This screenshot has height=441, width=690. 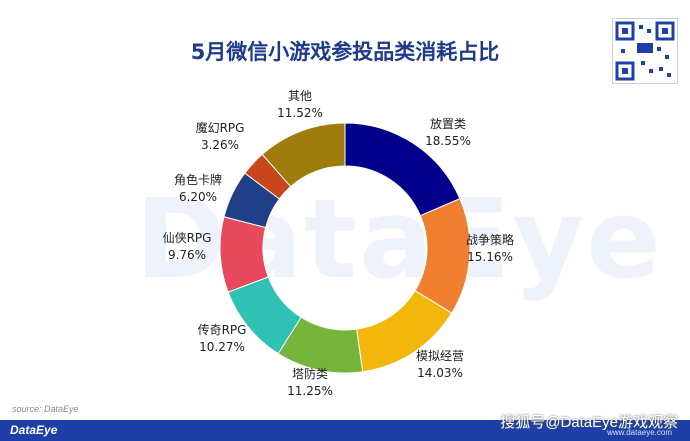 I want to click on slice-value-2: 14.03%, so click(x=440, y=373).